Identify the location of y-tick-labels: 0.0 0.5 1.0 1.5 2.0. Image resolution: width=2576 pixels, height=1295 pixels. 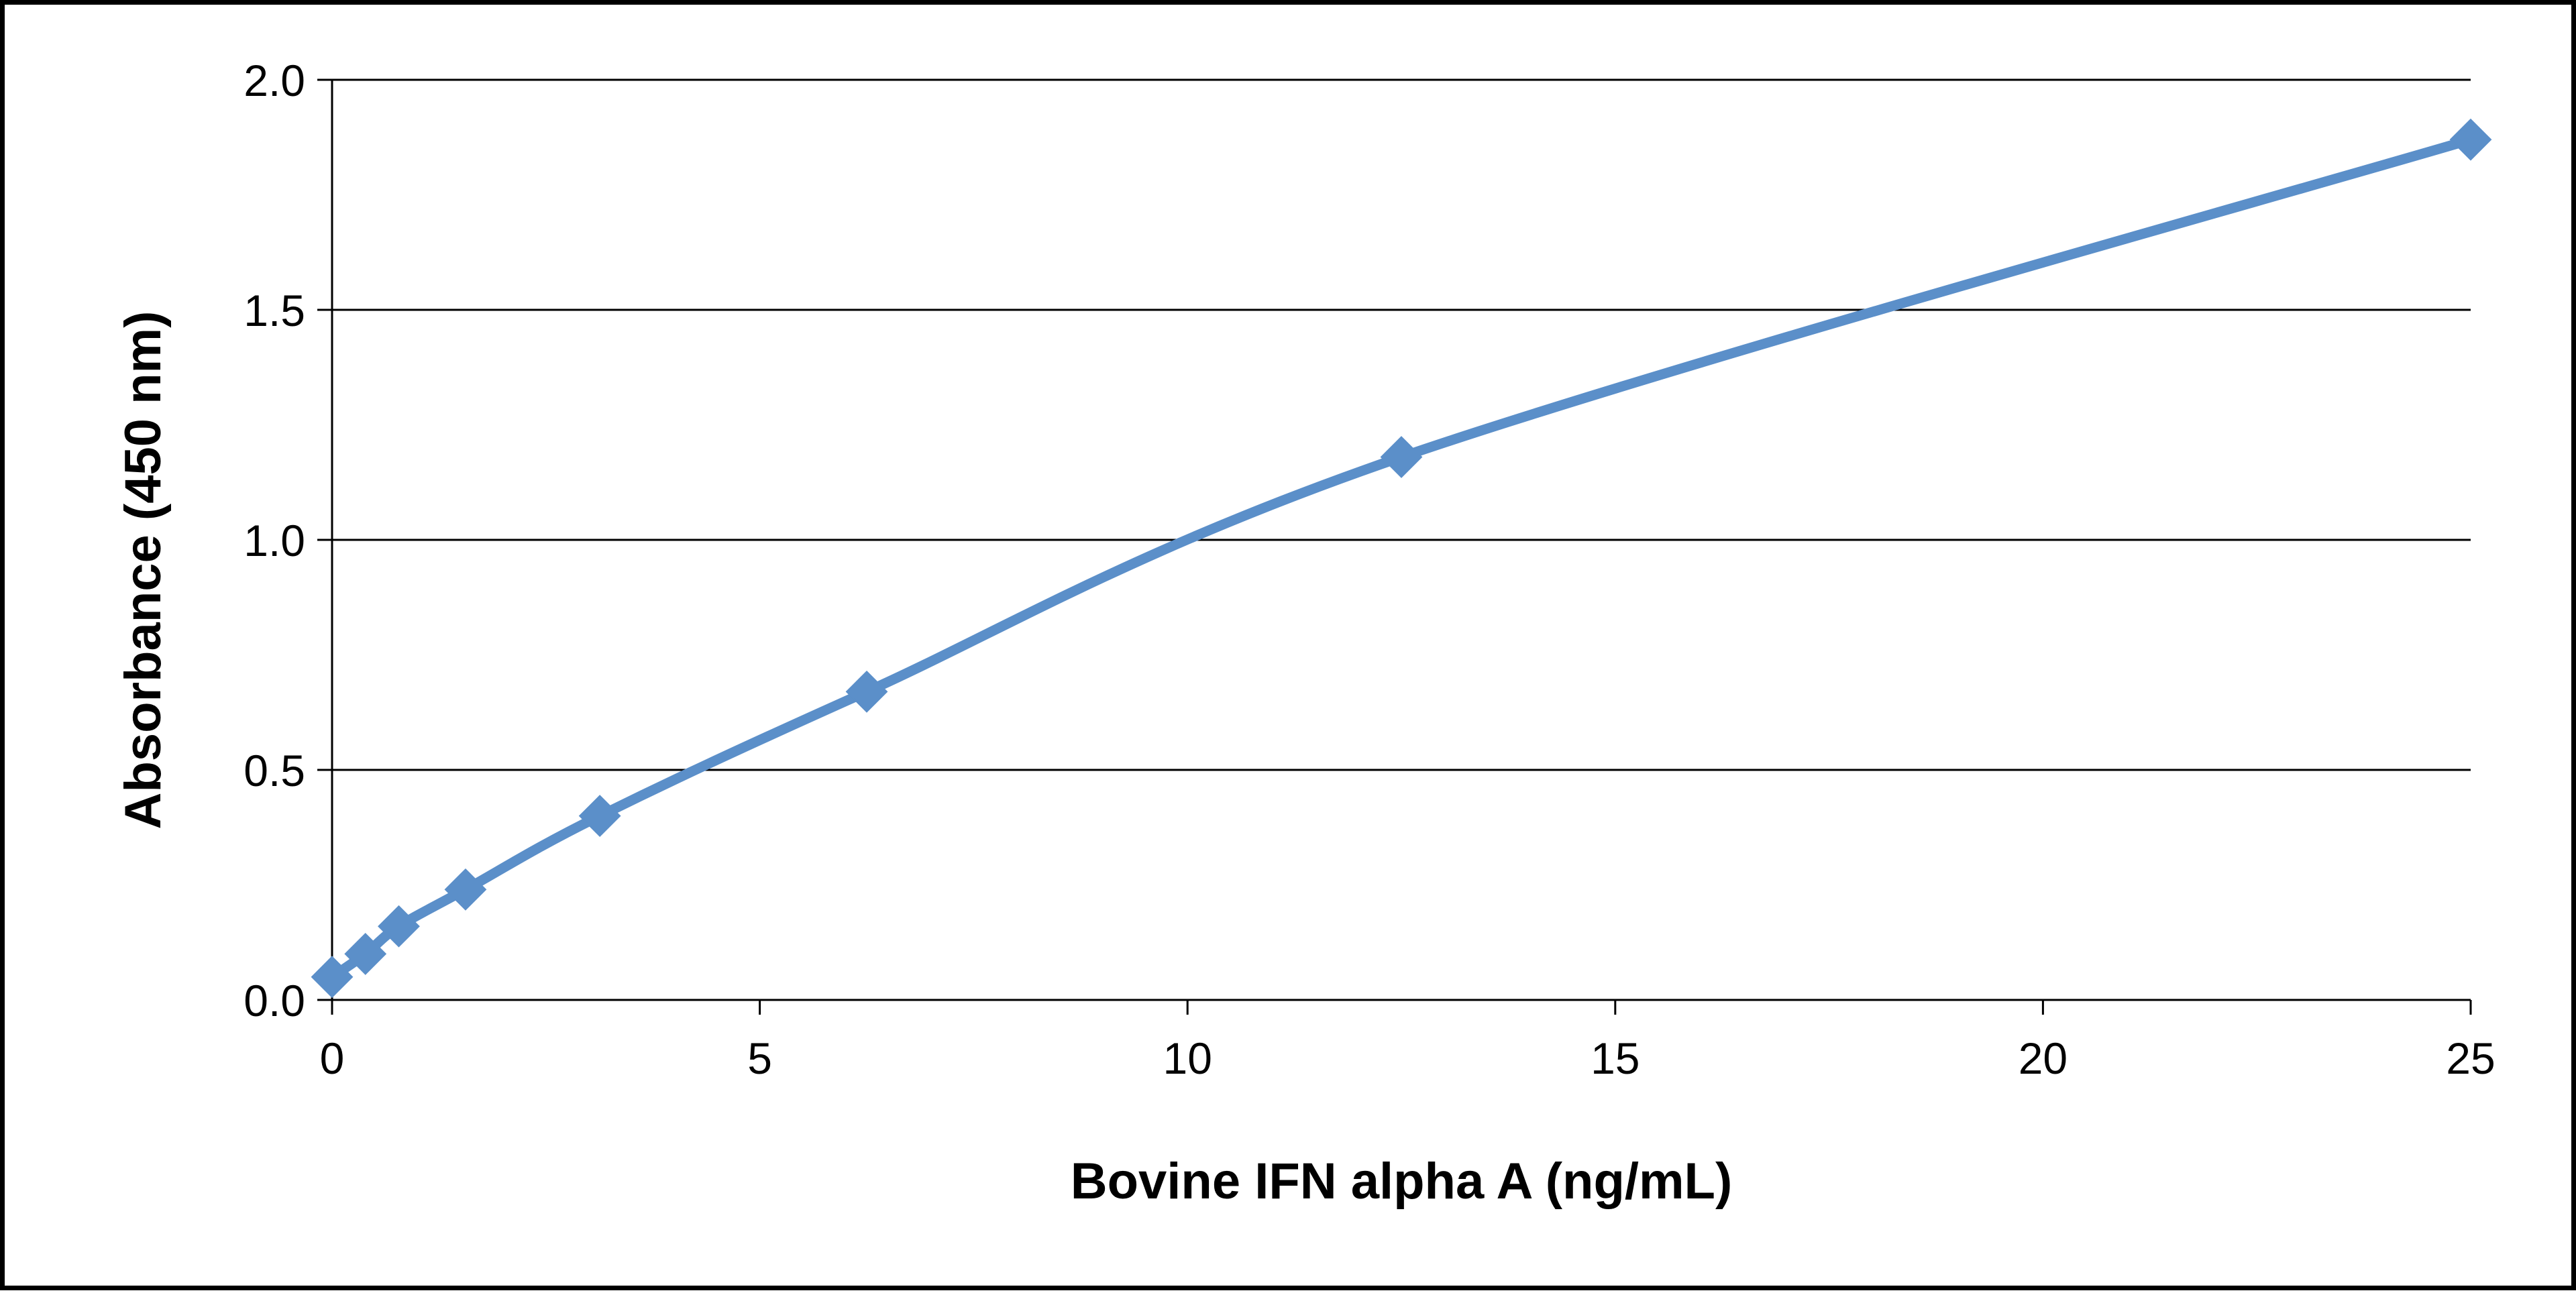
(274, 541).